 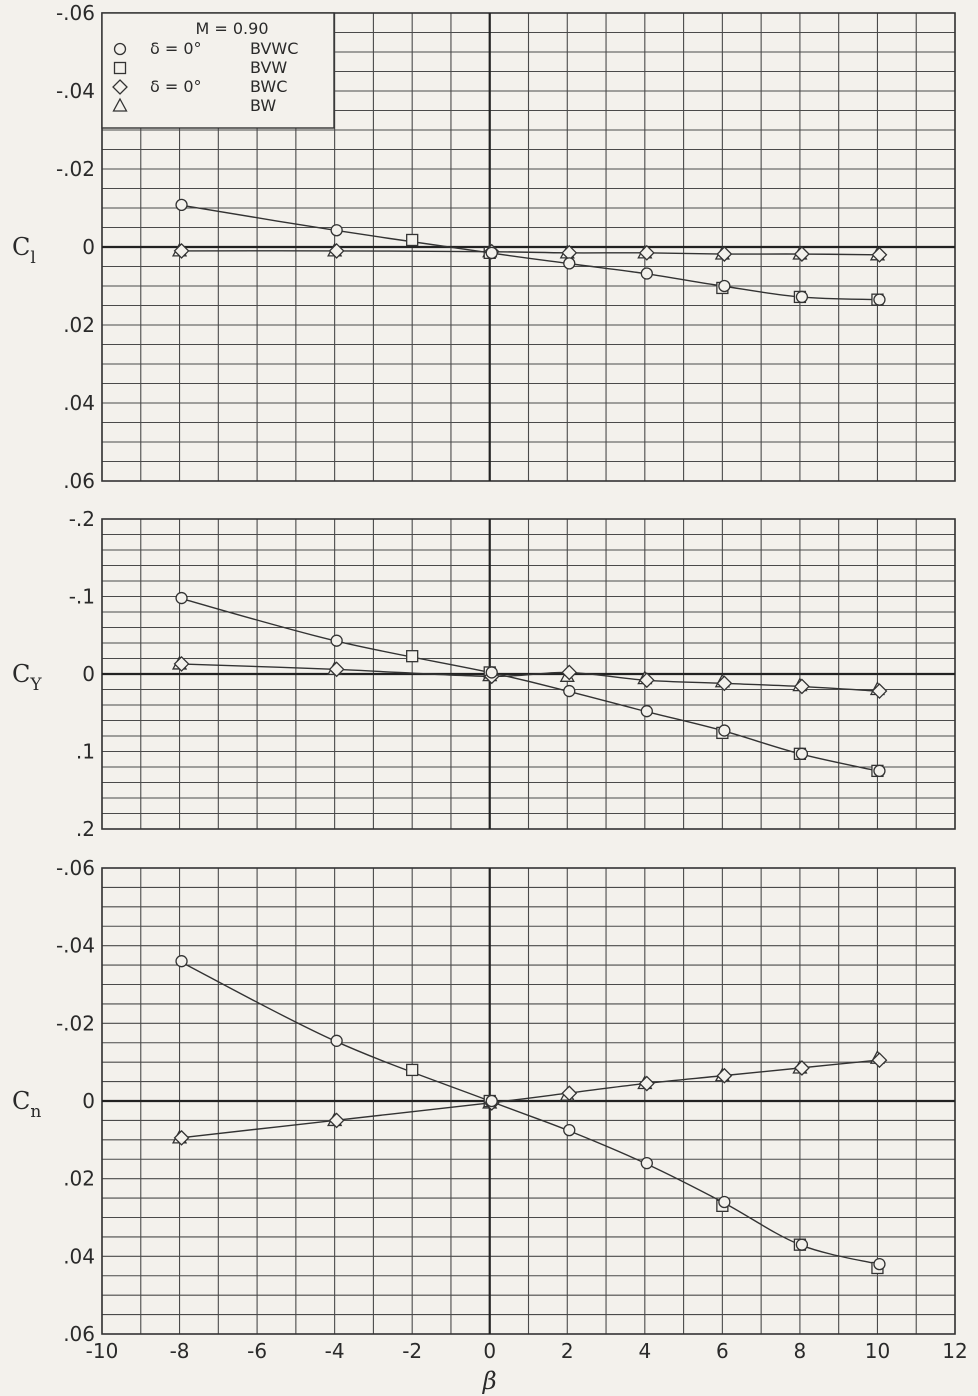 What do you see at coordinates (489, 1351) in the screenshot?
I see `x-tick-label: 0` at bounding box center [489, 1351].